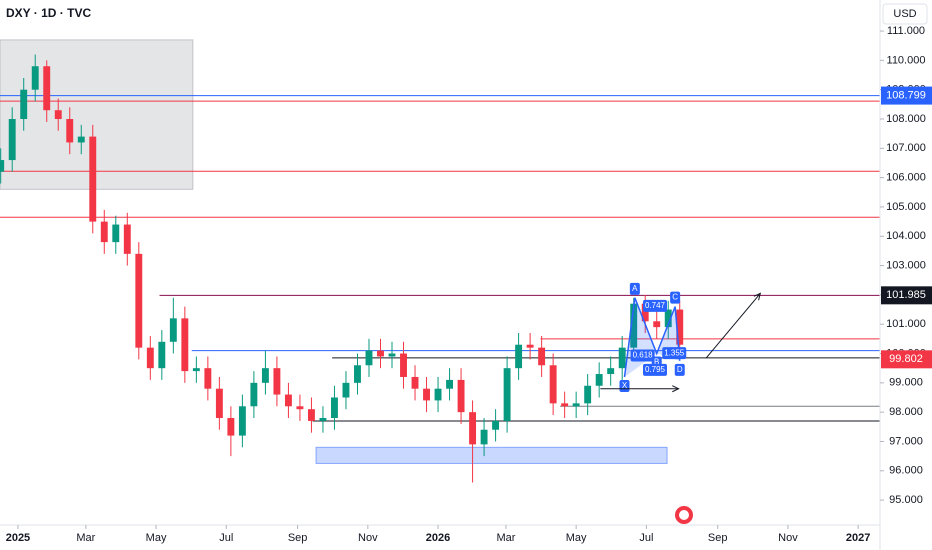 The height and width of the screenshot is (550, 932). What do you see at coordinates (491, 455) in the screenshot?
I see `zone` at bounding box center [491, 455].